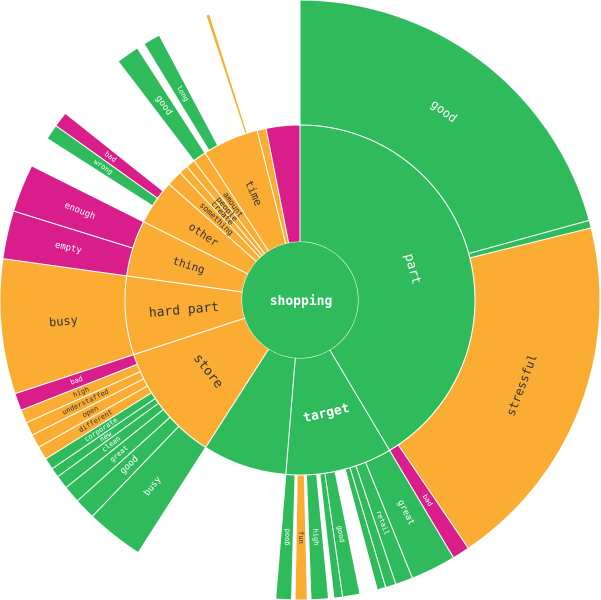  Describe the element at coordinates (184, 310) in the screenshot. I see `inner-label-hard-part: hard part` at that location.